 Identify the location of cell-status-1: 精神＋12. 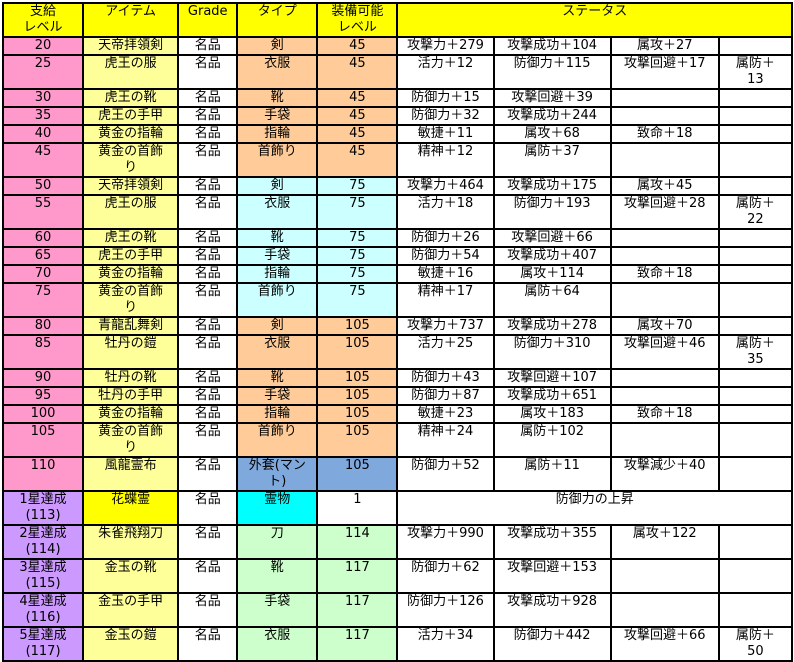
(445, 160).